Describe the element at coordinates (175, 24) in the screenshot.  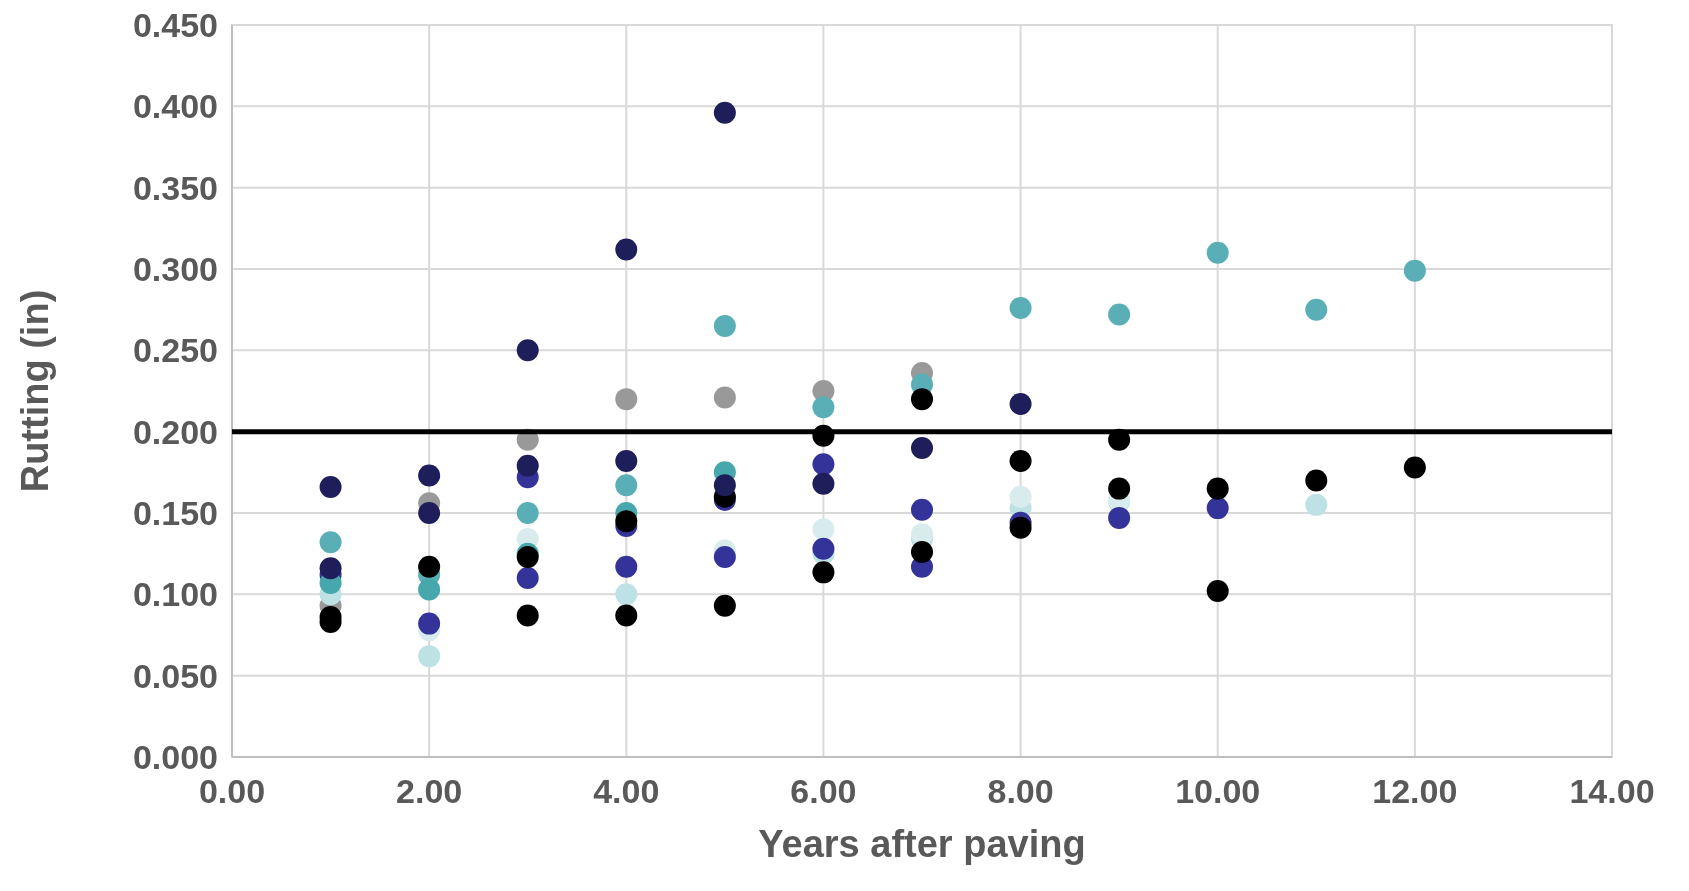
I see `y-tick-label: 0.450` at that location.